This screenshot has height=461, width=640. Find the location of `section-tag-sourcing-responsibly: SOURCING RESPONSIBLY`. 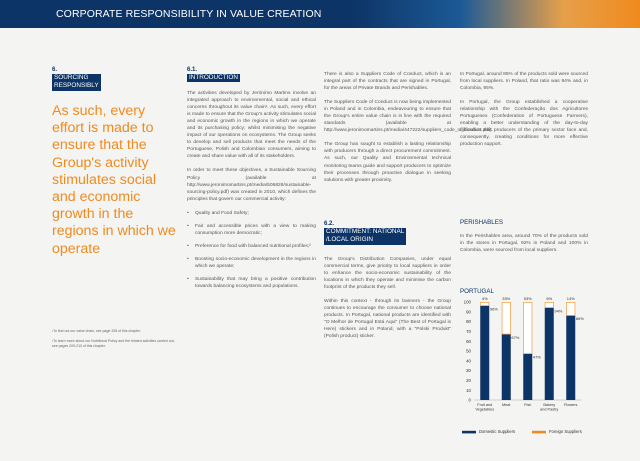

section-tag-sourcing-responsibly: SOURCING RESPONSIBLY is located at coordinates (76, 82).